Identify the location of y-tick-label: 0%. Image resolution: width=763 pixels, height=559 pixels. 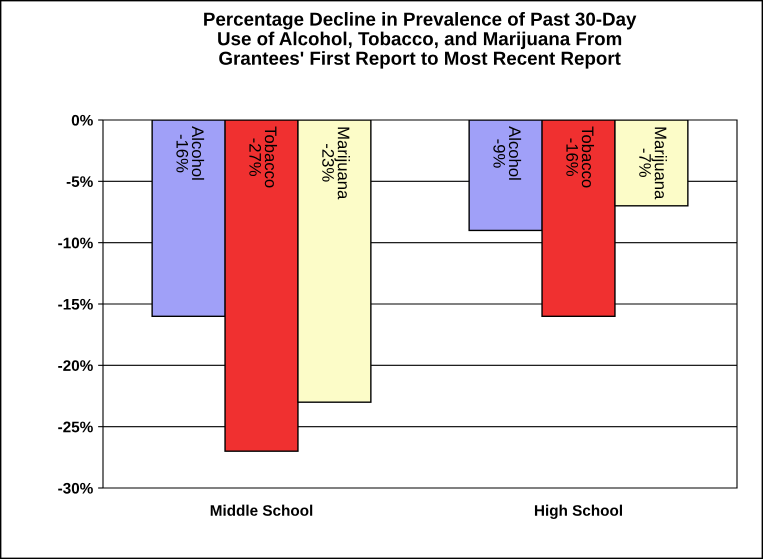
(82, 120).